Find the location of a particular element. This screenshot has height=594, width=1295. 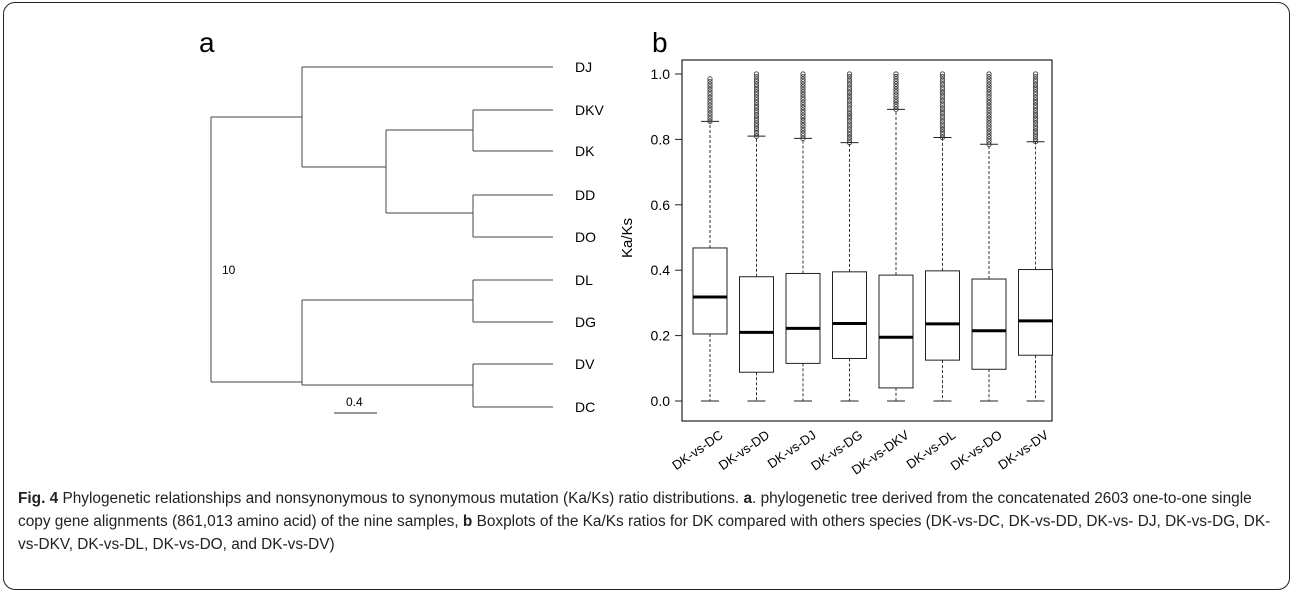

y-tick-label: 0.8 is located at coordinates (661, 139).